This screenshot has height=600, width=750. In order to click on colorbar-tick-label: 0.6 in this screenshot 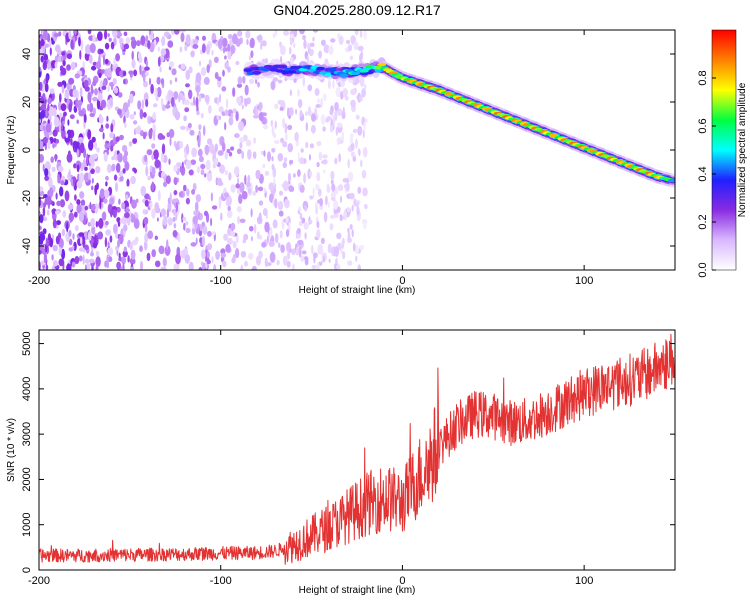, I will do `click(703, 125)`.